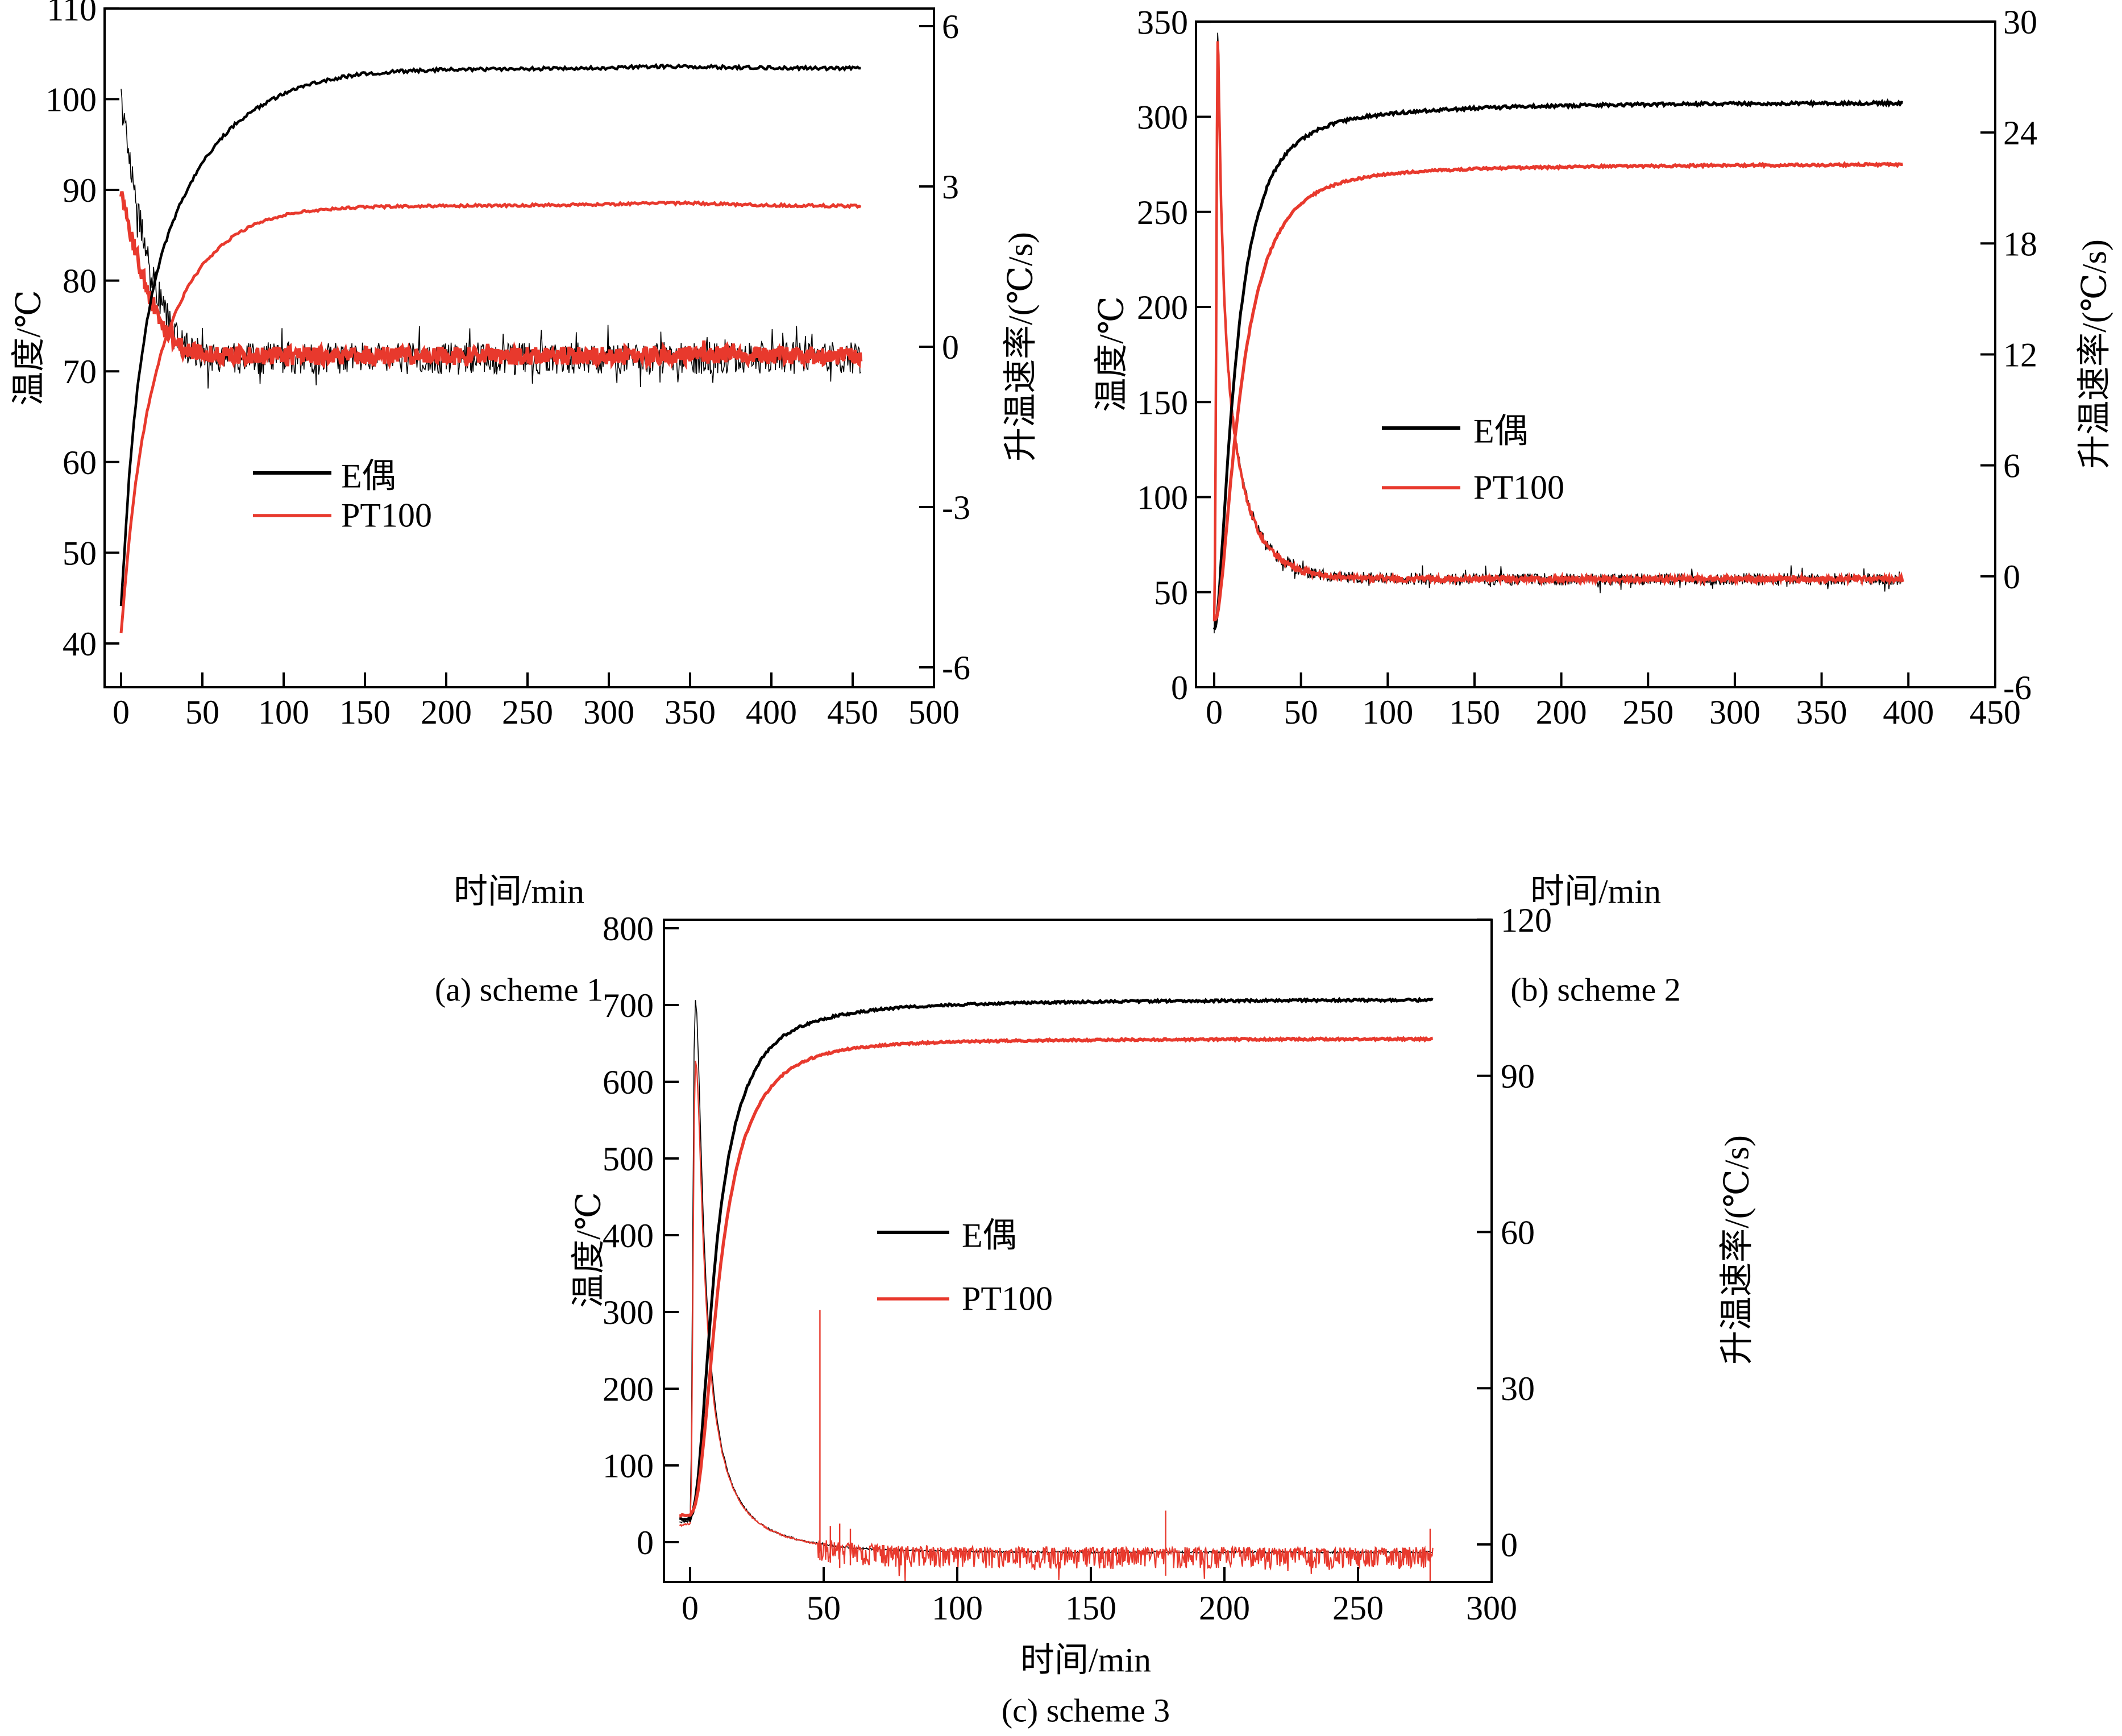  I want to click on right-tick-label: -3, so click(956, 507).